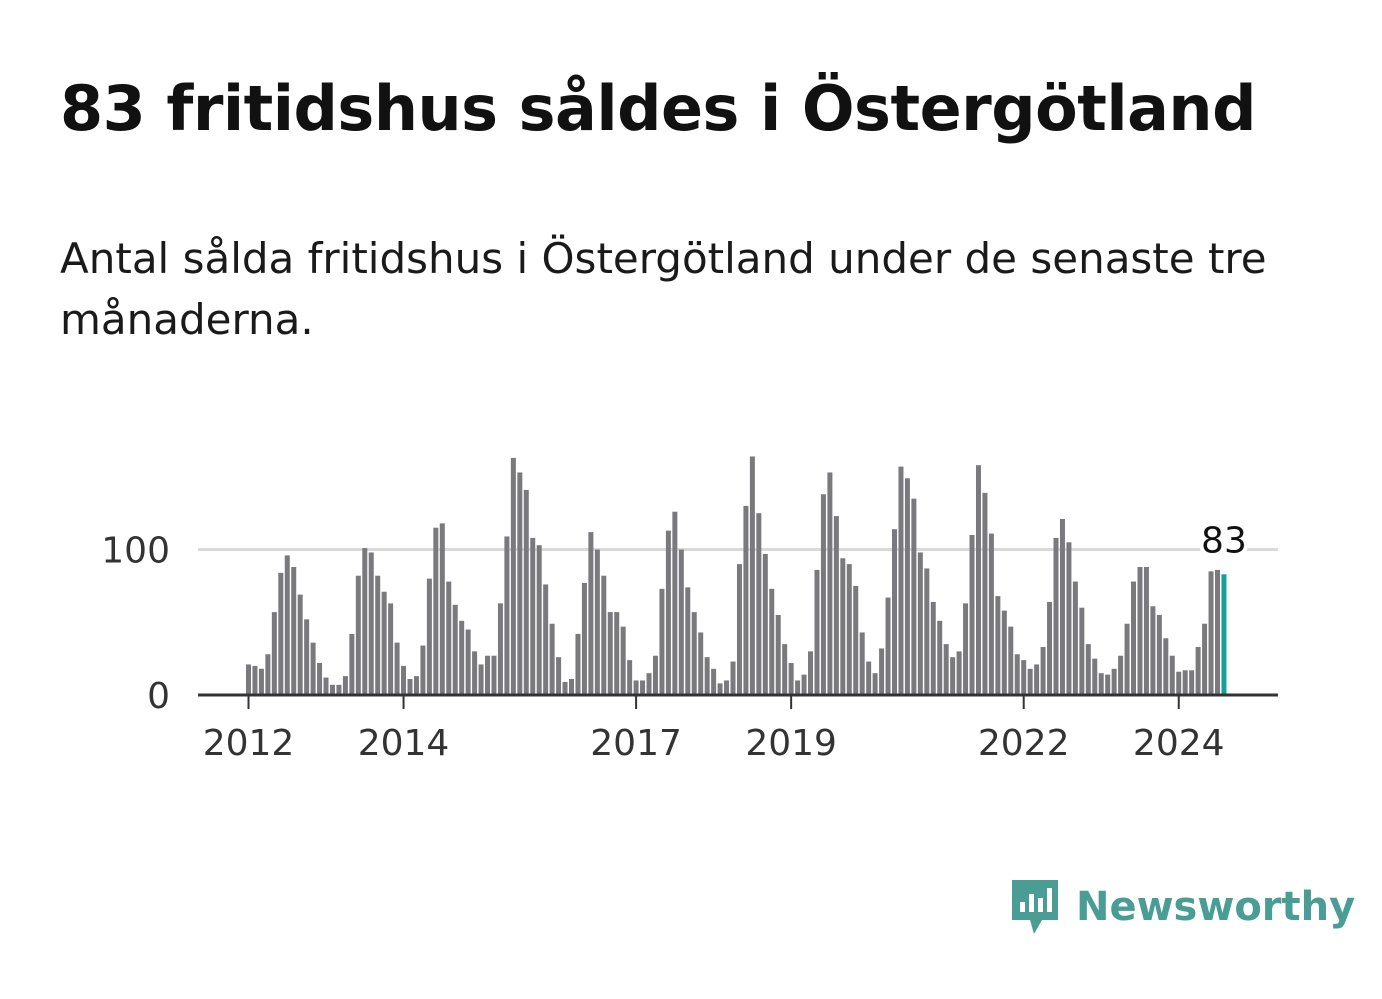 This screenshot has height=999, width=1382. What do you see at coordinates (791, 743) in the screenshot?
I see `x-tick-label-2019: 2019` at bounding box center [791, 743].